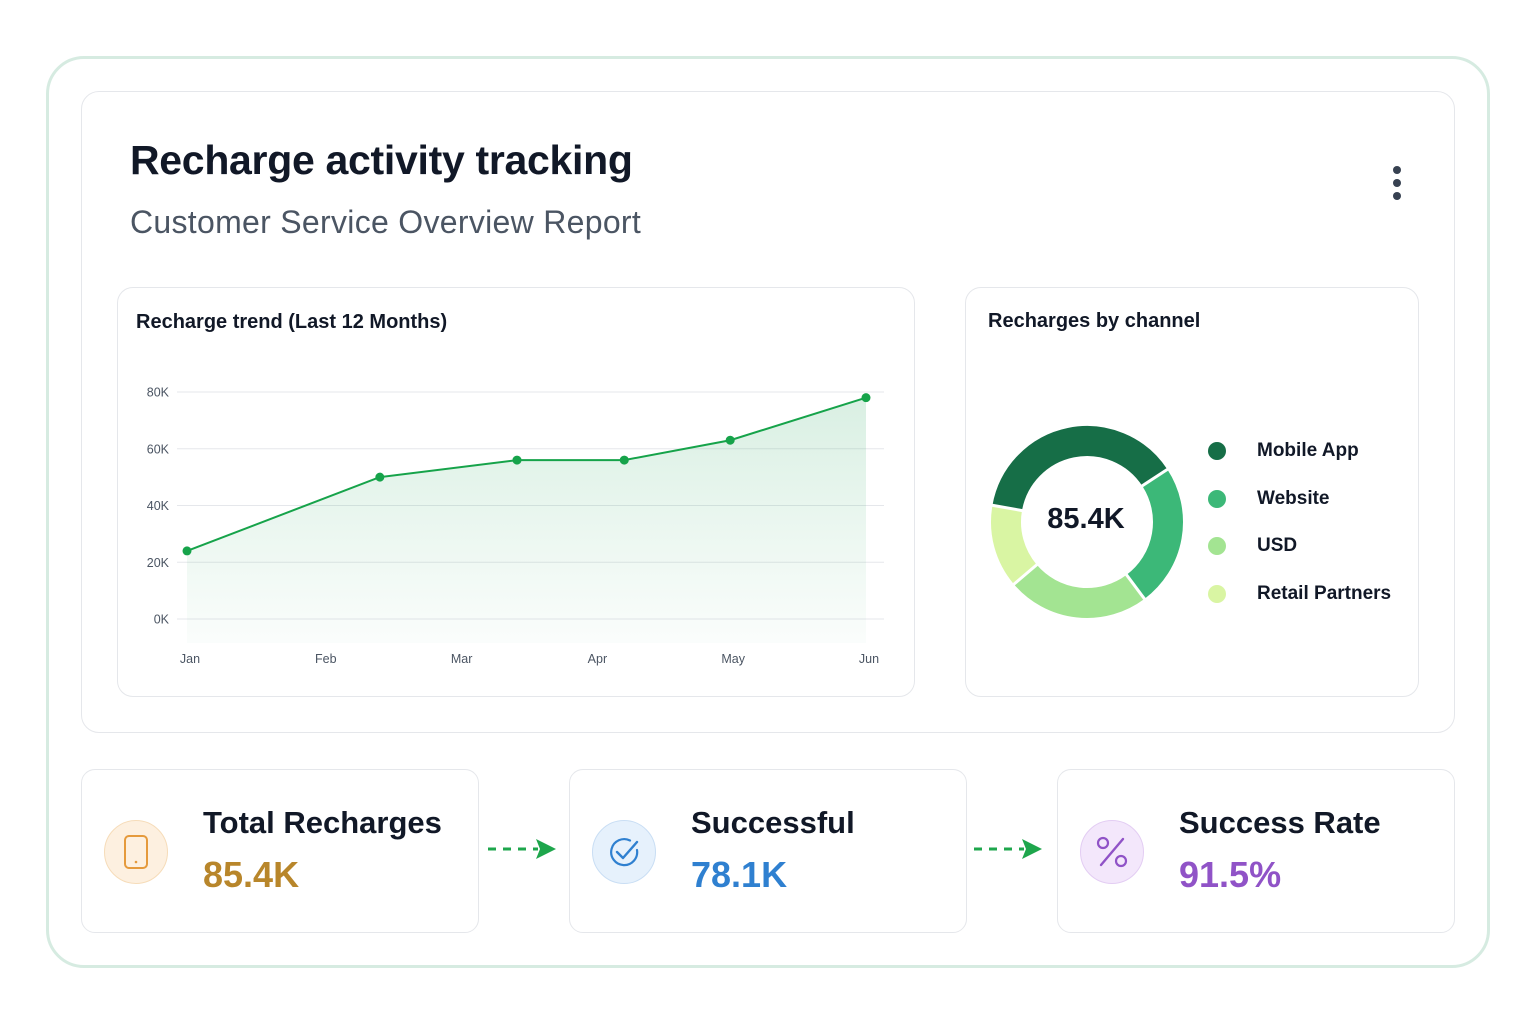 Image resolution: width=1536 pixels, height=1024 pixels. I want to click on legend-label: Mobile App, so click(1308, 450).